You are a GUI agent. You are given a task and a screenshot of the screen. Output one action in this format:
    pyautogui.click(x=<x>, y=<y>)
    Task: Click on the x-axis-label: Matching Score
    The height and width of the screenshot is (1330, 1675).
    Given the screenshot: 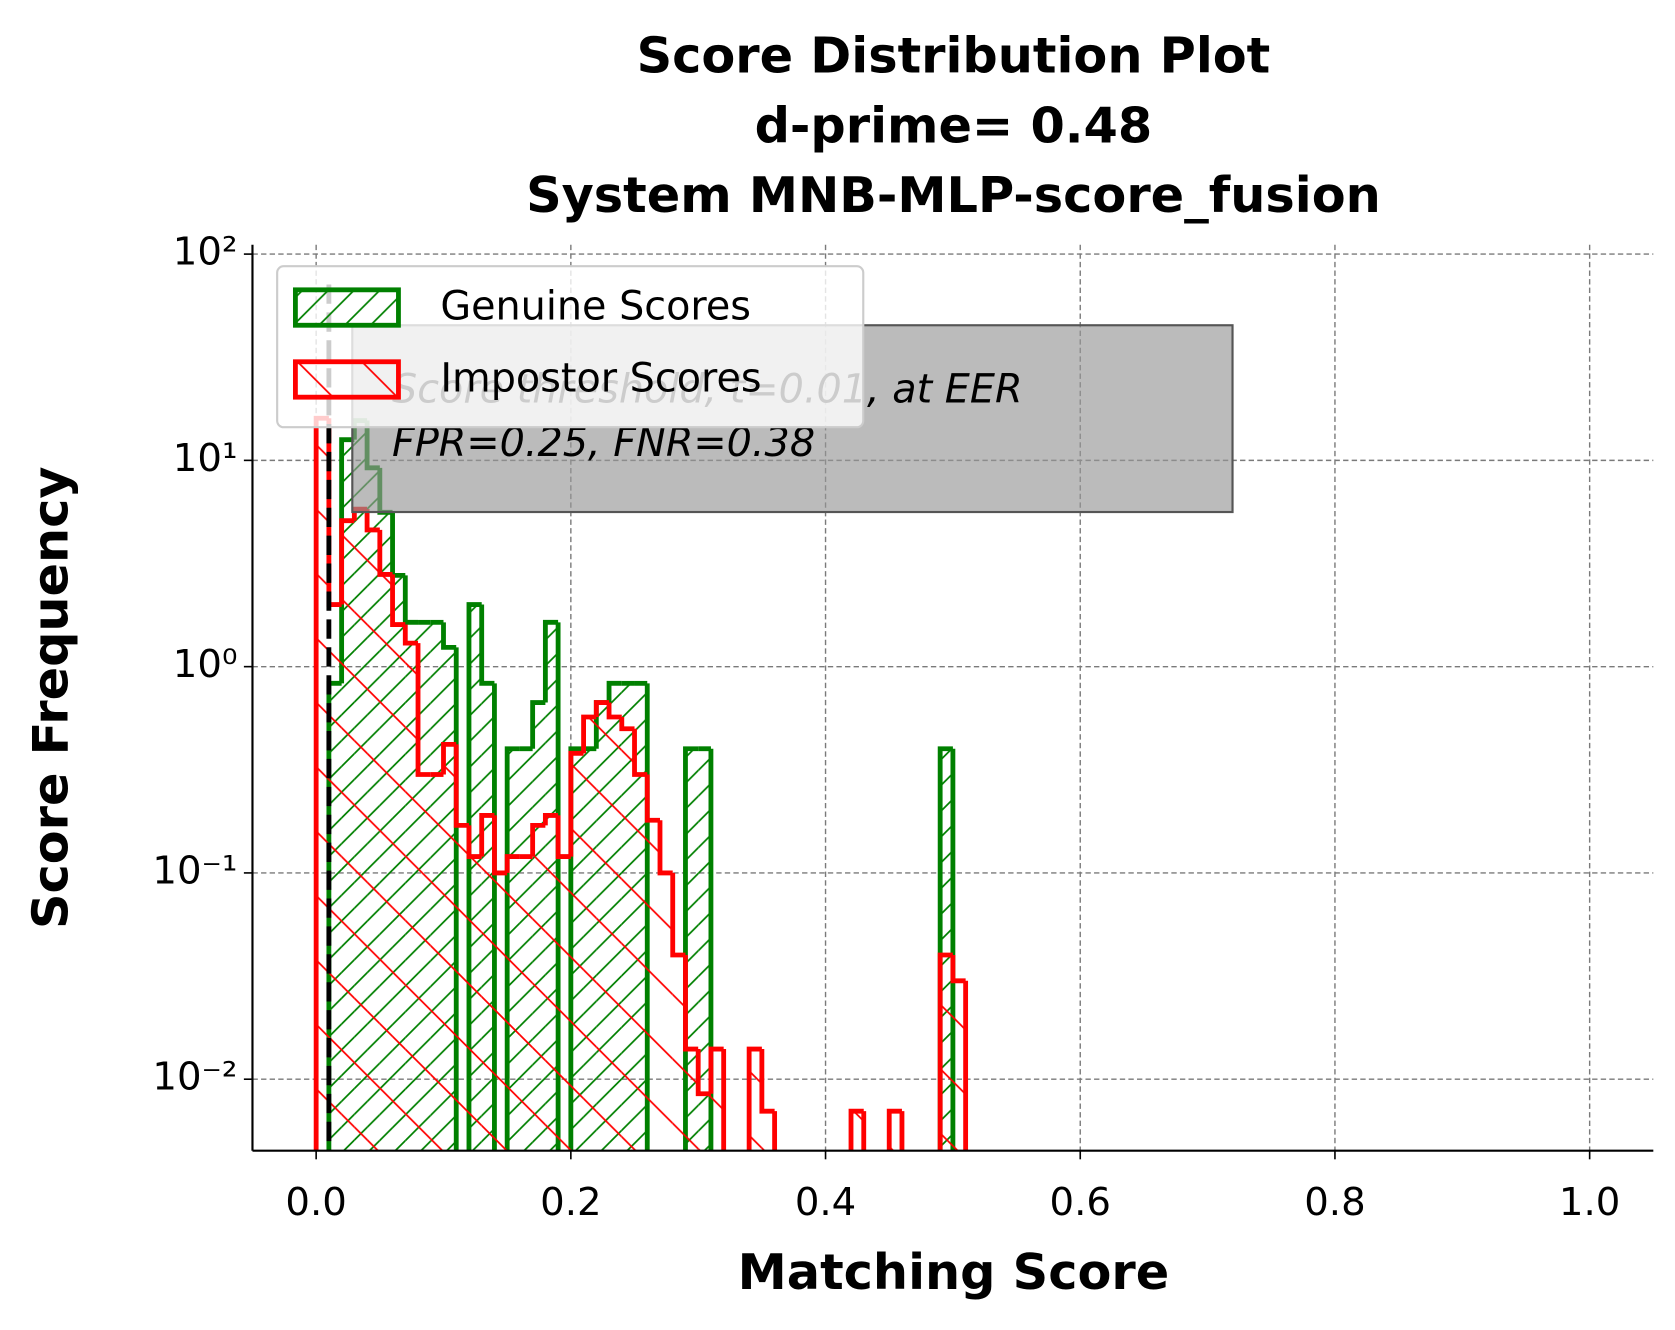 What is the action you would take?
    pyautogui.click(x=954, y=1272)
    